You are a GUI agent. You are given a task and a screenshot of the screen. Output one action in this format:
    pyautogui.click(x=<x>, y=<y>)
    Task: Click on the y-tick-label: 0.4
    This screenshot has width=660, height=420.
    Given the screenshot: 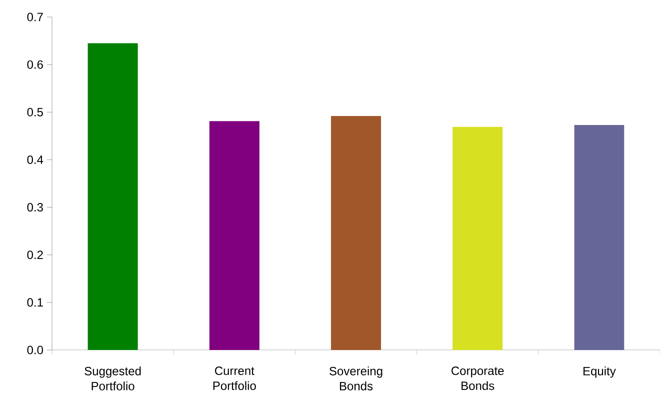 What is the action you would take?
    pyautogui.click(x=35, y=159)
    